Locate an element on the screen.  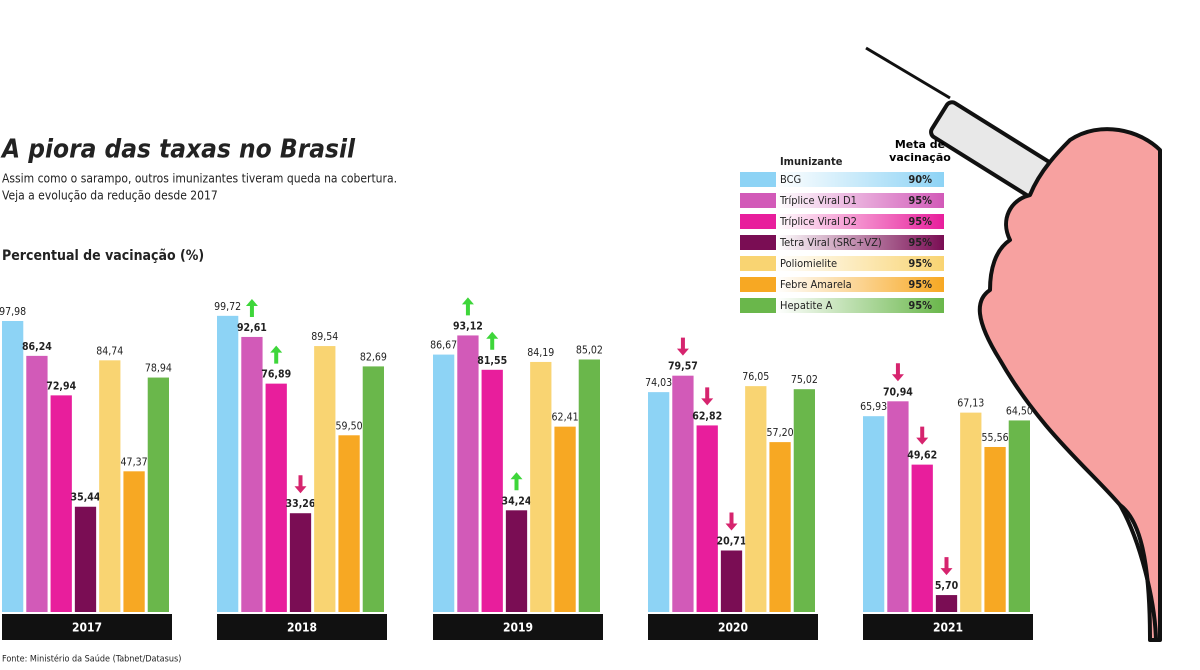
legend-label: Hepatite A is located at coordinates (806, 305).